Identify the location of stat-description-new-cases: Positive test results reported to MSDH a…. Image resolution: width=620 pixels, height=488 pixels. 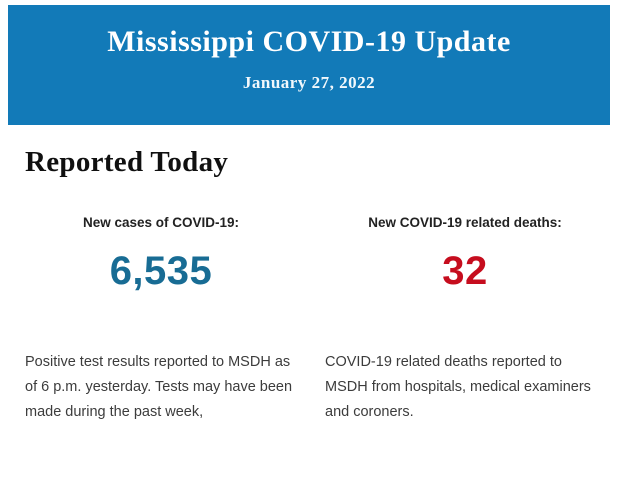
(159, 387).